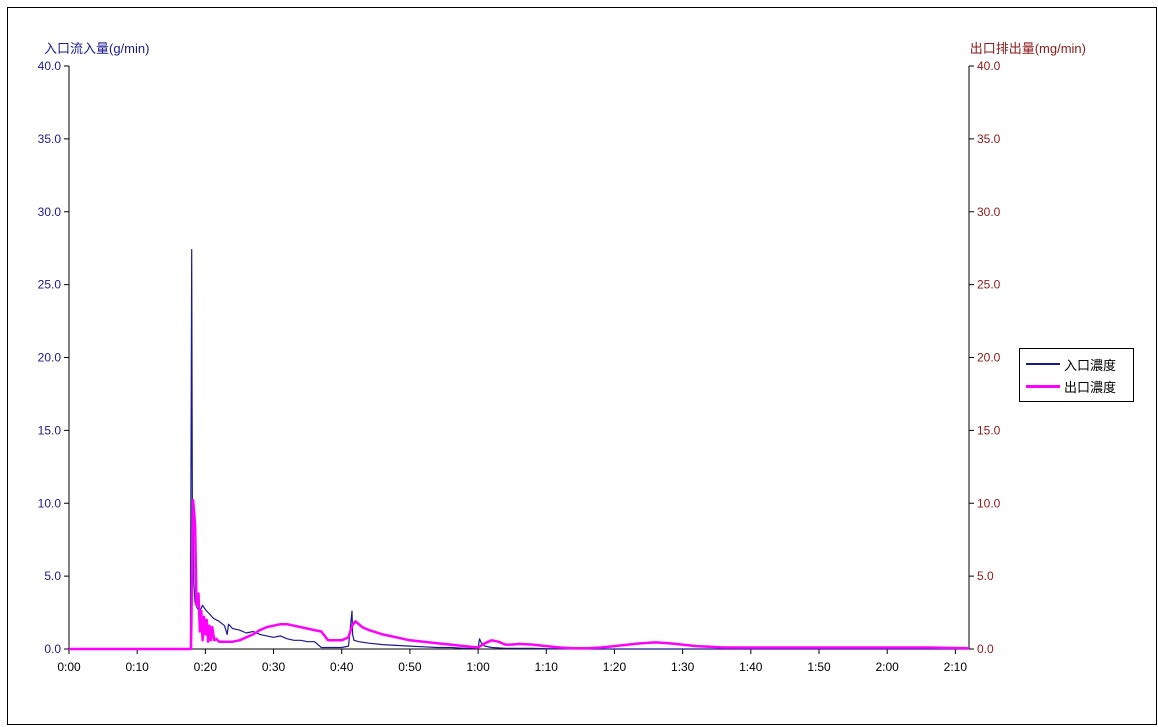  What do you see at coordinates (50, 285) in the screenshot?
I see `left-y-tick-label: 25.0` at bounding box center [50, 285].